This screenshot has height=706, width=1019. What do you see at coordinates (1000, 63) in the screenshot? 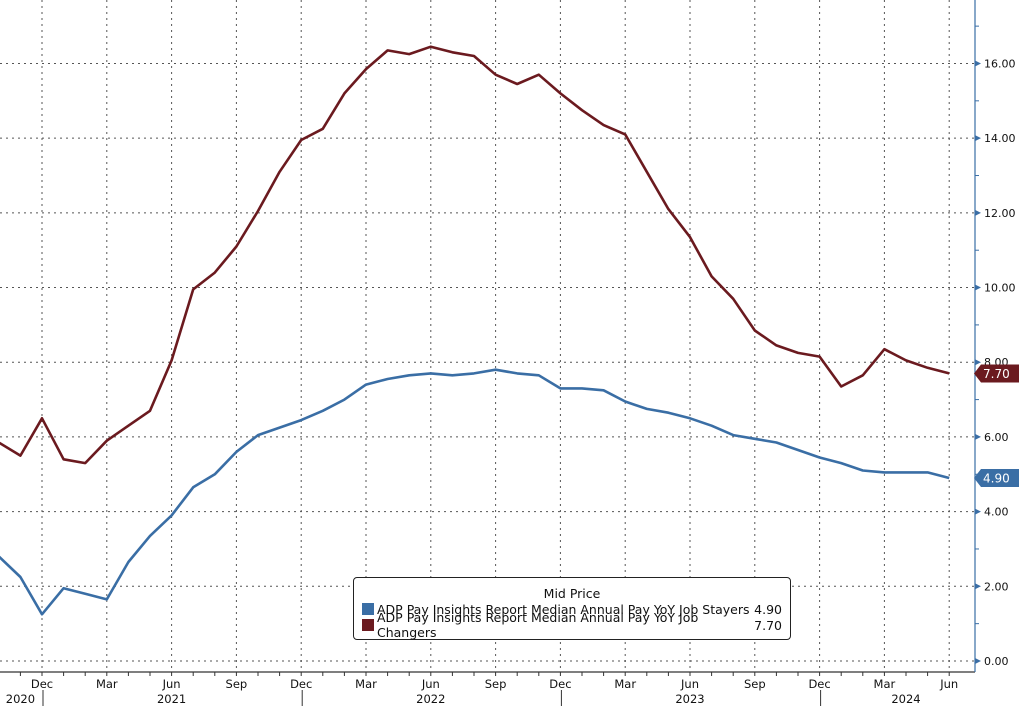
I see `y-tick-label: 16.00` at bounding box center [1000, 63].